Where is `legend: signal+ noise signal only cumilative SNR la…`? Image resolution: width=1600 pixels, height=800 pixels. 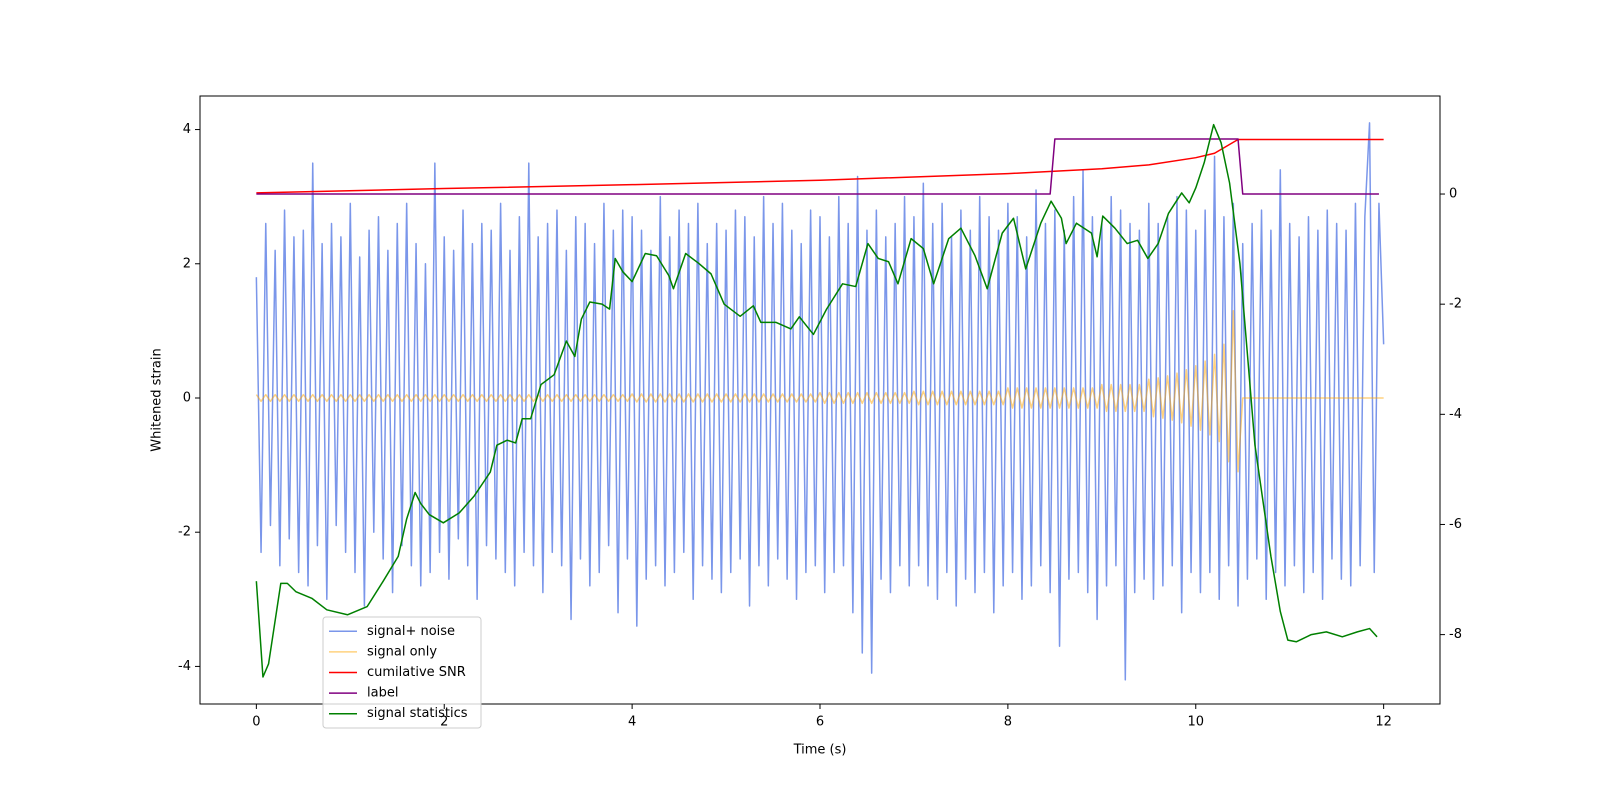 legend: signal+ noise signal only cumilative SNR la… is located at coordinates (402, 672).